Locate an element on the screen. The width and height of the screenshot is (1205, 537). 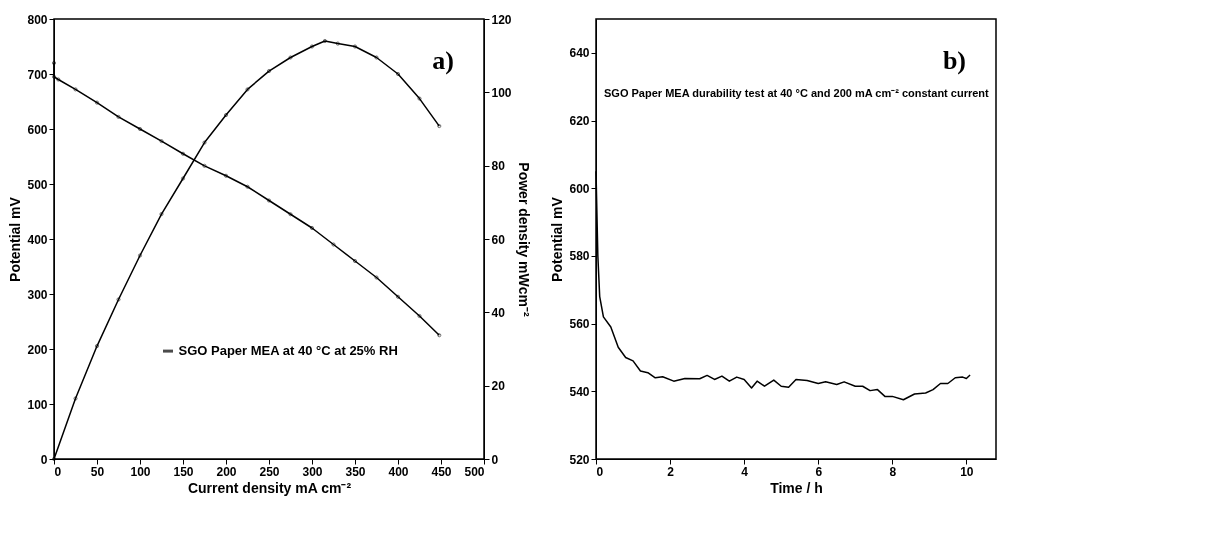
y2-tick-label: 20 is located at coordinates (498, 386).